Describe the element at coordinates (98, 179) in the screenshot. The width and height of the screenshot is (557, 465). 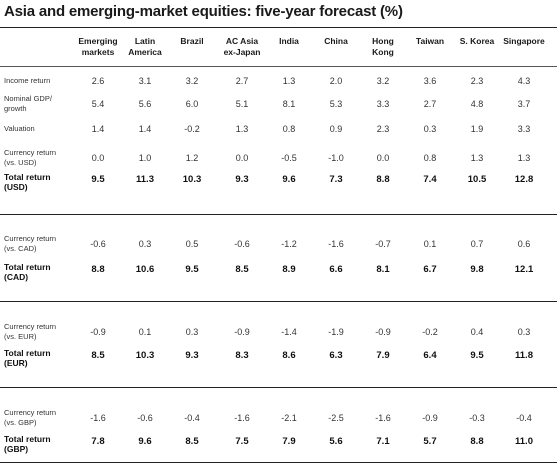
I see `table-cell: 9.5` at that location.